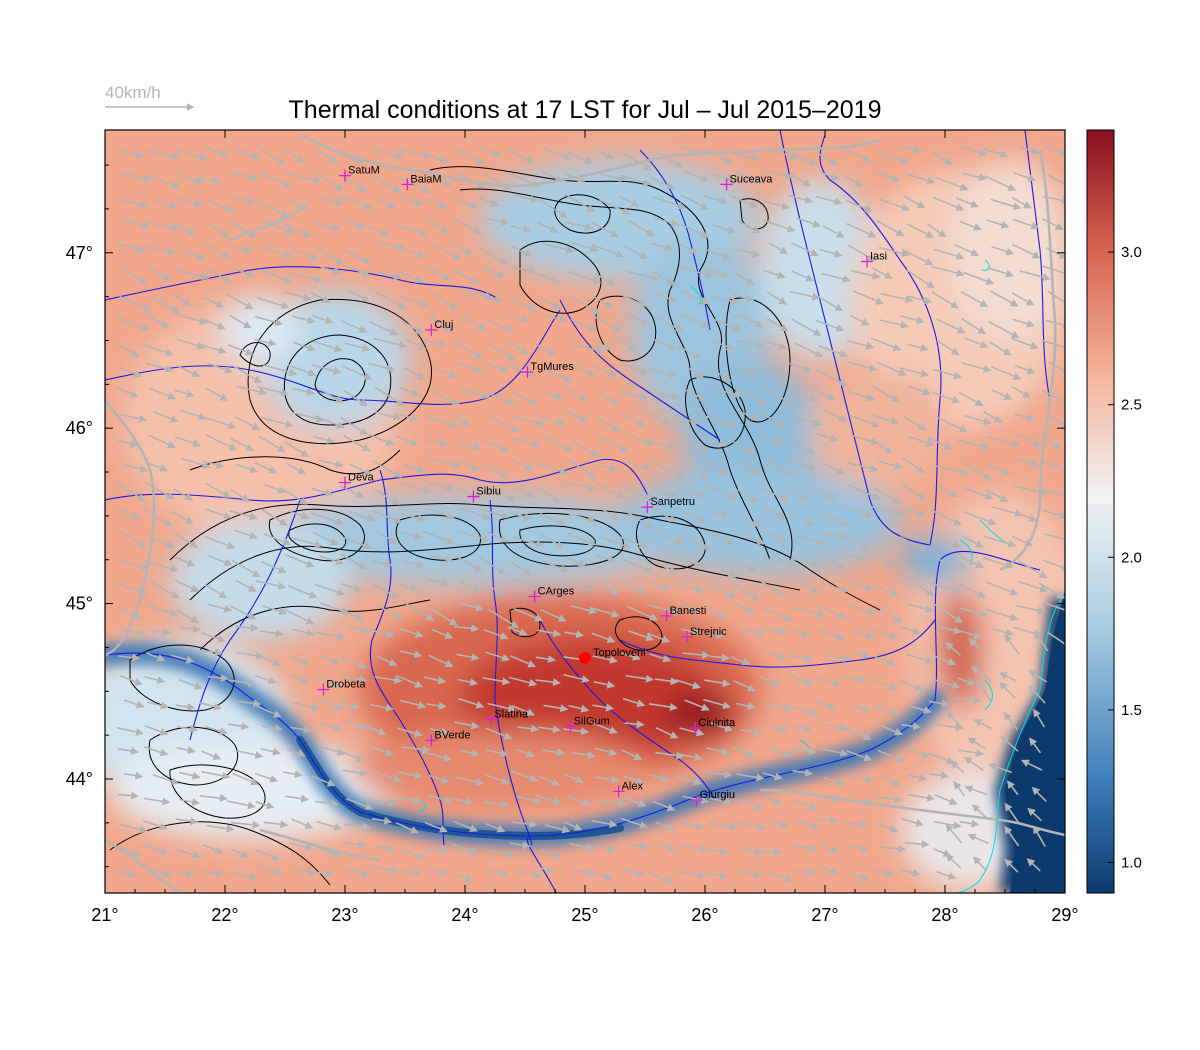  What do you see at coordinates (346, 685) in the screenshot?
I see `city-label: Drobeta` at bounding box center [346, 685].